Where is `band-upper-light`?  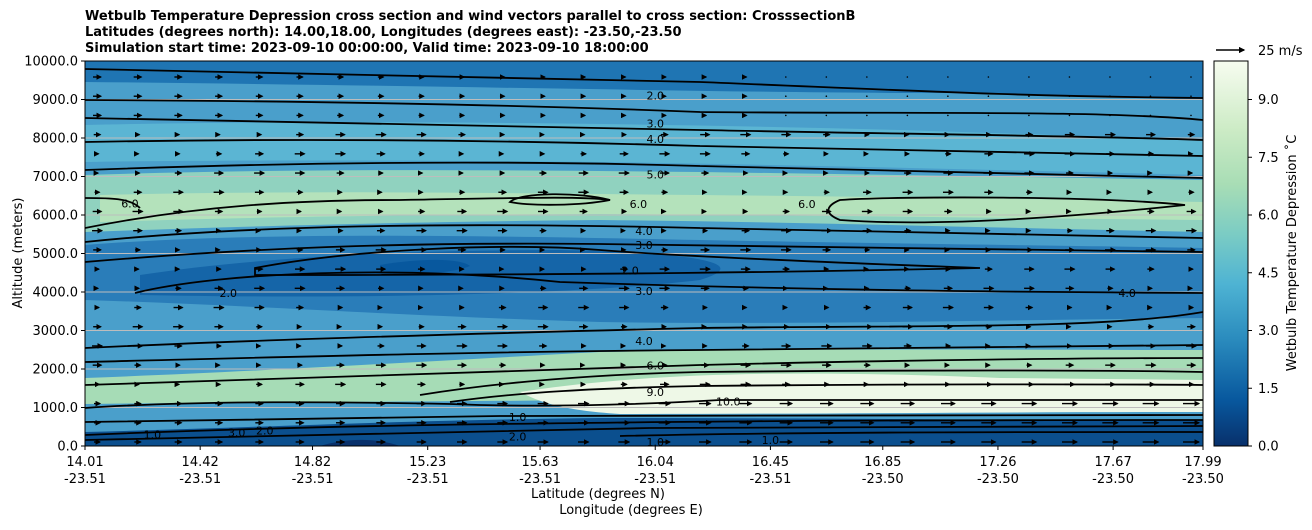
band-upper-light is located at coordinates (644, 148).